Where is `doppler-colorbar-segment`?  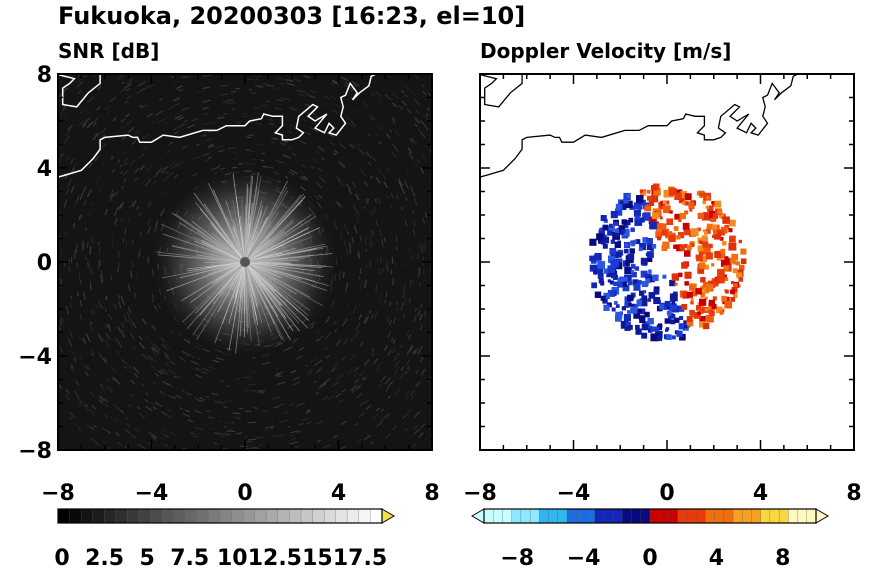
doppler-colorbar-segment is located at coordinates (608, 516).